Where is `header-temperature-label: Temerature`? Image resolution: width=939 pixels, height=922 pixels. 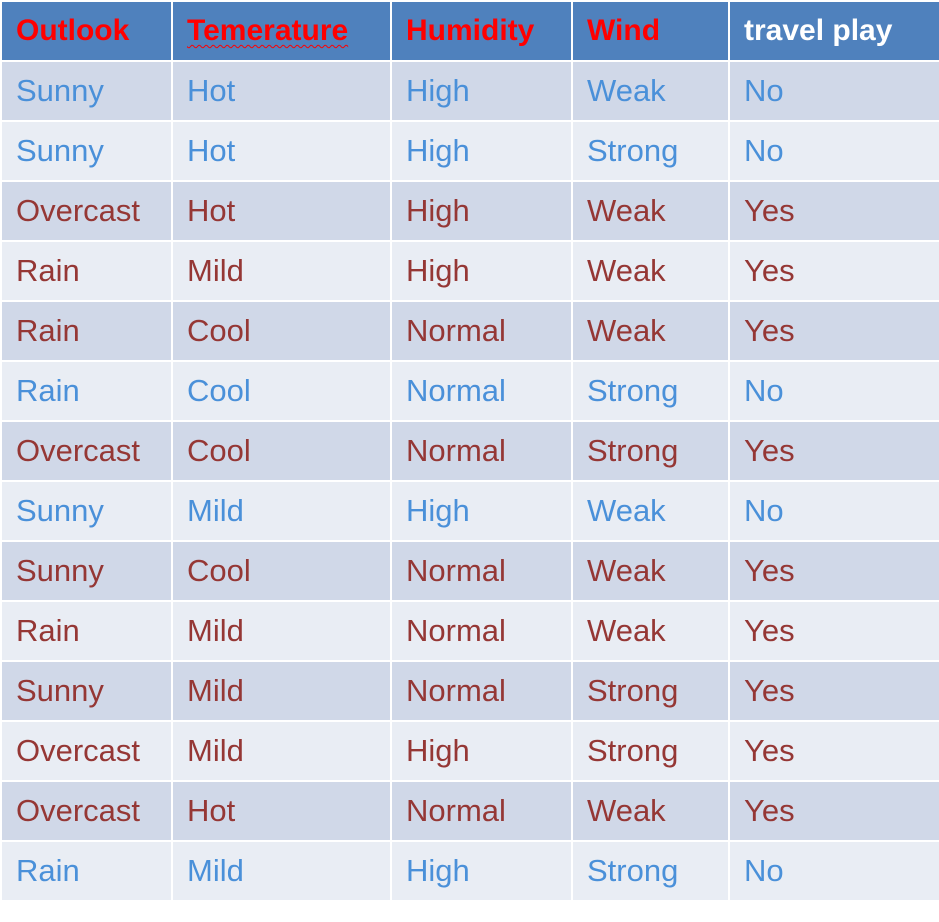 header-temperature-label: Temerature is located at coordinates (268, 30).